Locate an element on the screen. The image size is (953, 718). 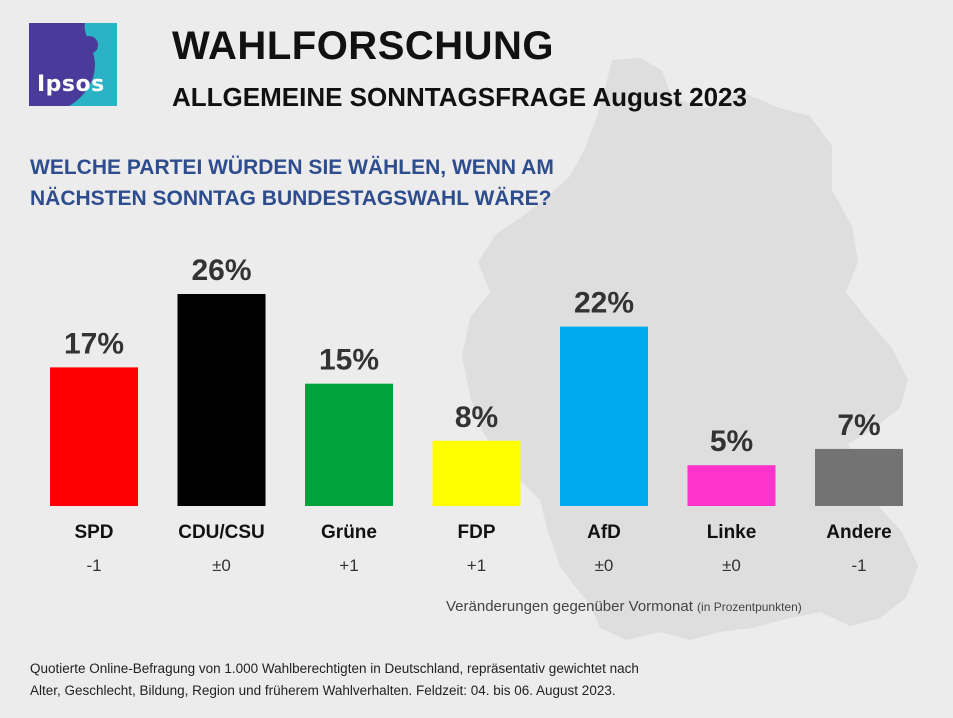
changes-label: Veränderungen gegenüber Vormonat is located at coordinates (569, 606).